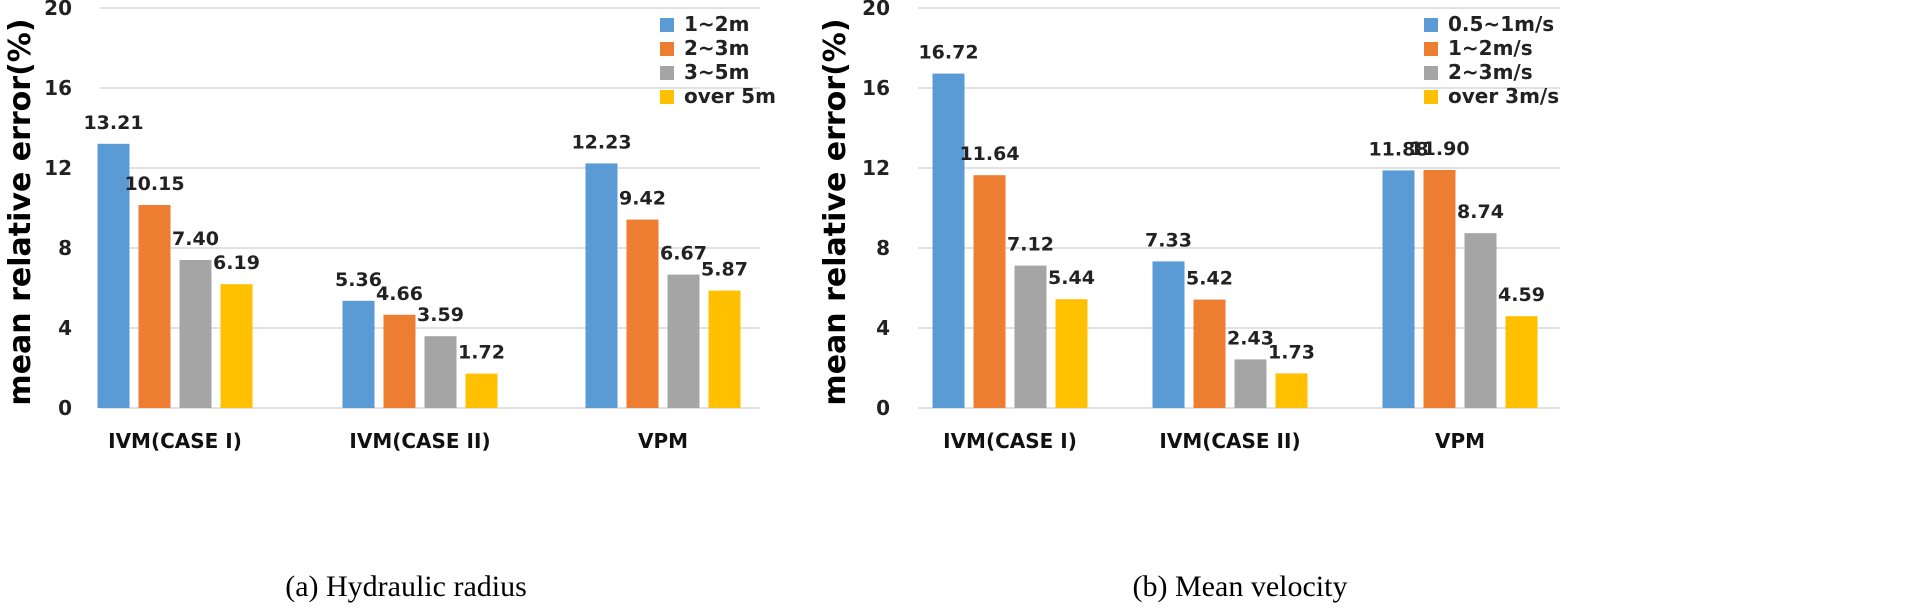 The width and height of the screenshot is (1923, 613). Describe the element at coordinates (1521, 362) in the screenshot. I see `bar-over-3m-s-vpm` at that location.